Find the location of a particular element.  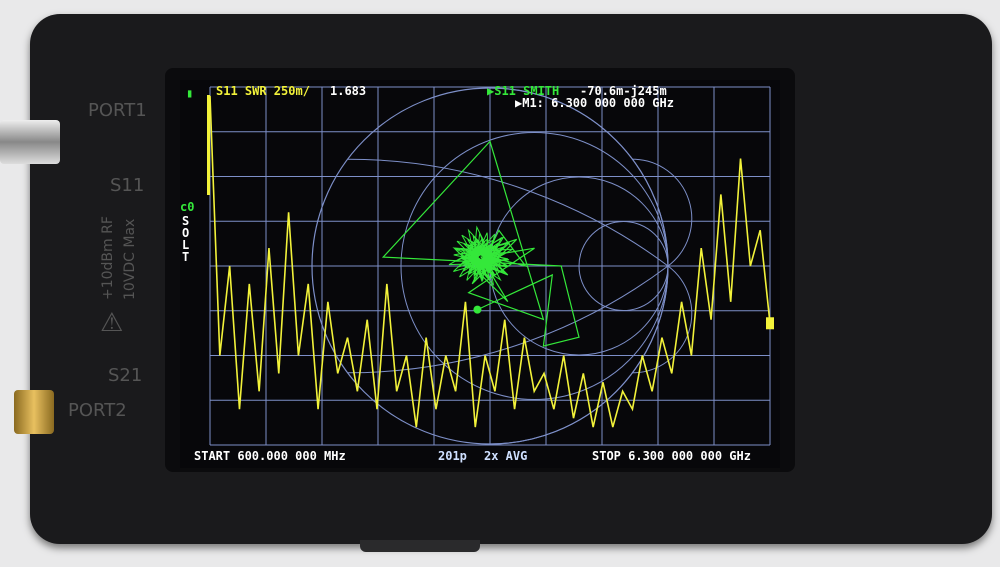

smith-marker is located at coordinates (477, 309).